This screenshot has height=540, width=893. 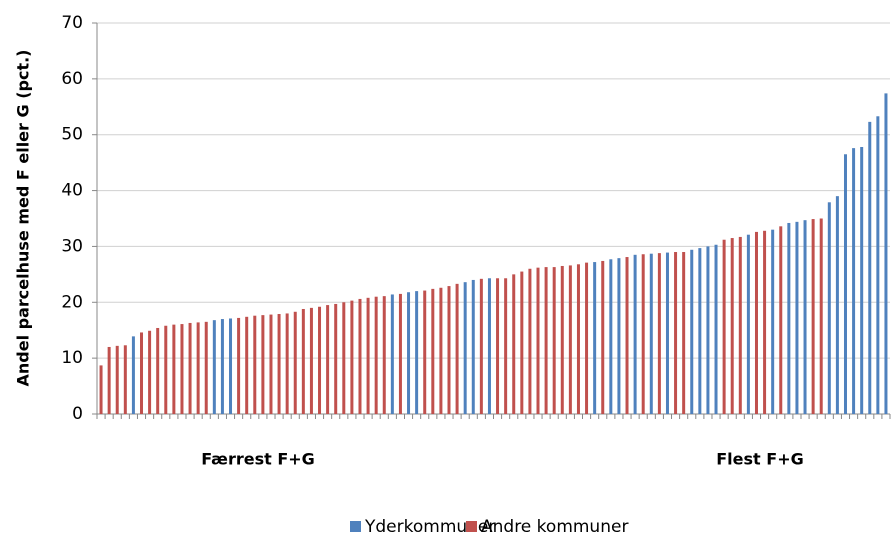 I want to click on y-tick-label: 20, so click(x=72, y=302).